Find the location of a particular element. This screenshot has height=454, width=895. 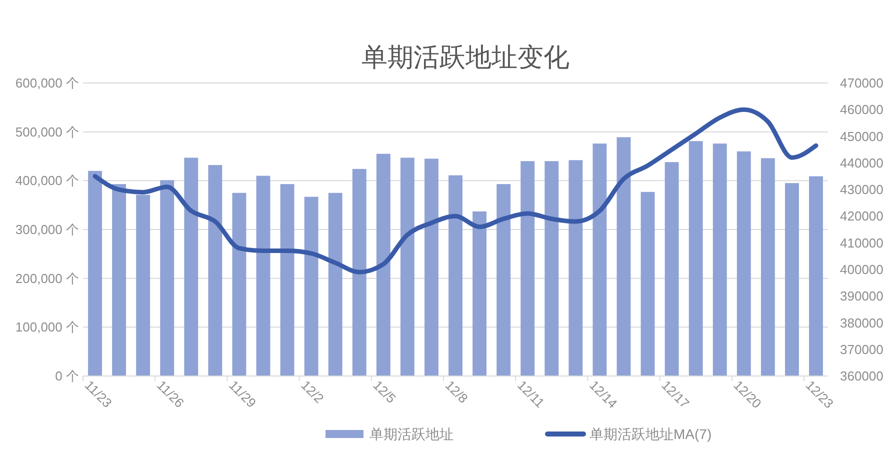

y2-tick-label: 390000 is located at coordinates (862, 296).